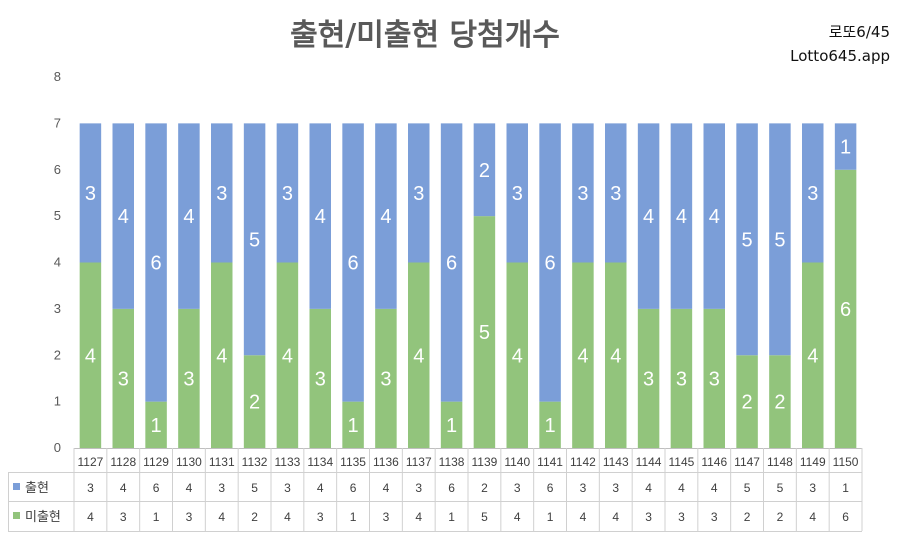 Image resolution: width=900 pixels, height=542 pixels. I want to click on bar-1142-drawn, so click(583, 193).